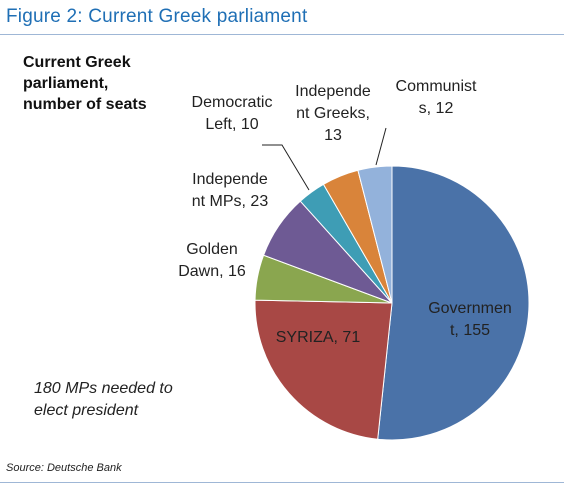 The image size is (564, 493). I want to click on slice-label-2: Golden Dawn, 16, so click(212, 260).